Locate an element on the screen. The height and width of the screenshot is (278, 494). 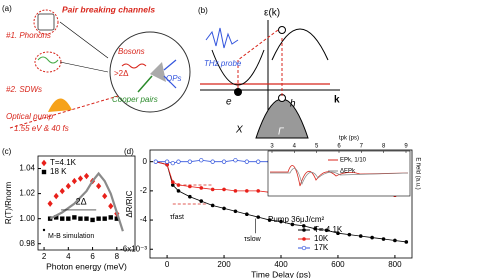
x-tick-label: 6 is located at coordinates (92, 256).